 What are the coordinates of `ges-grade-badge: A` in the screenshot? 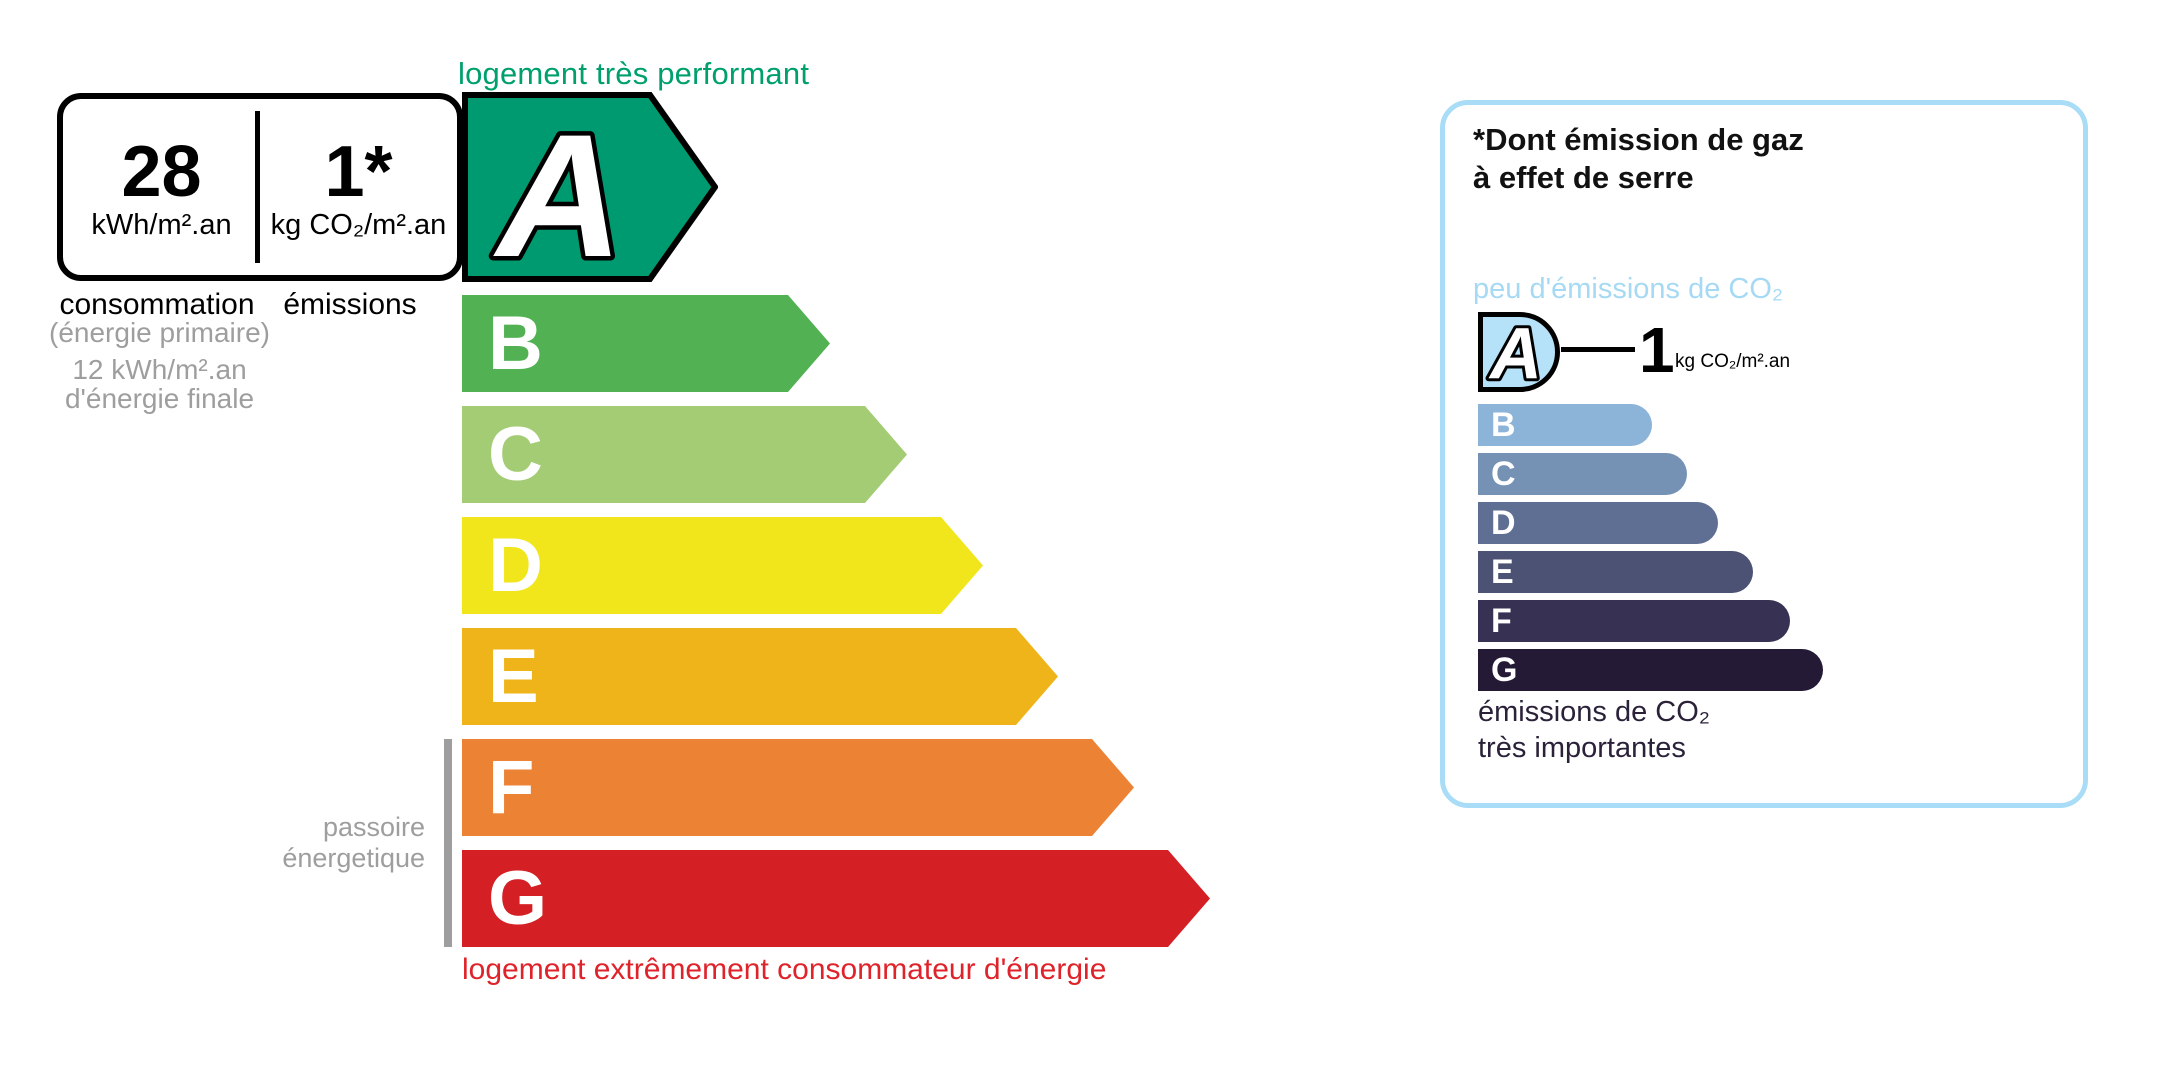 It's located at (1519, 352).